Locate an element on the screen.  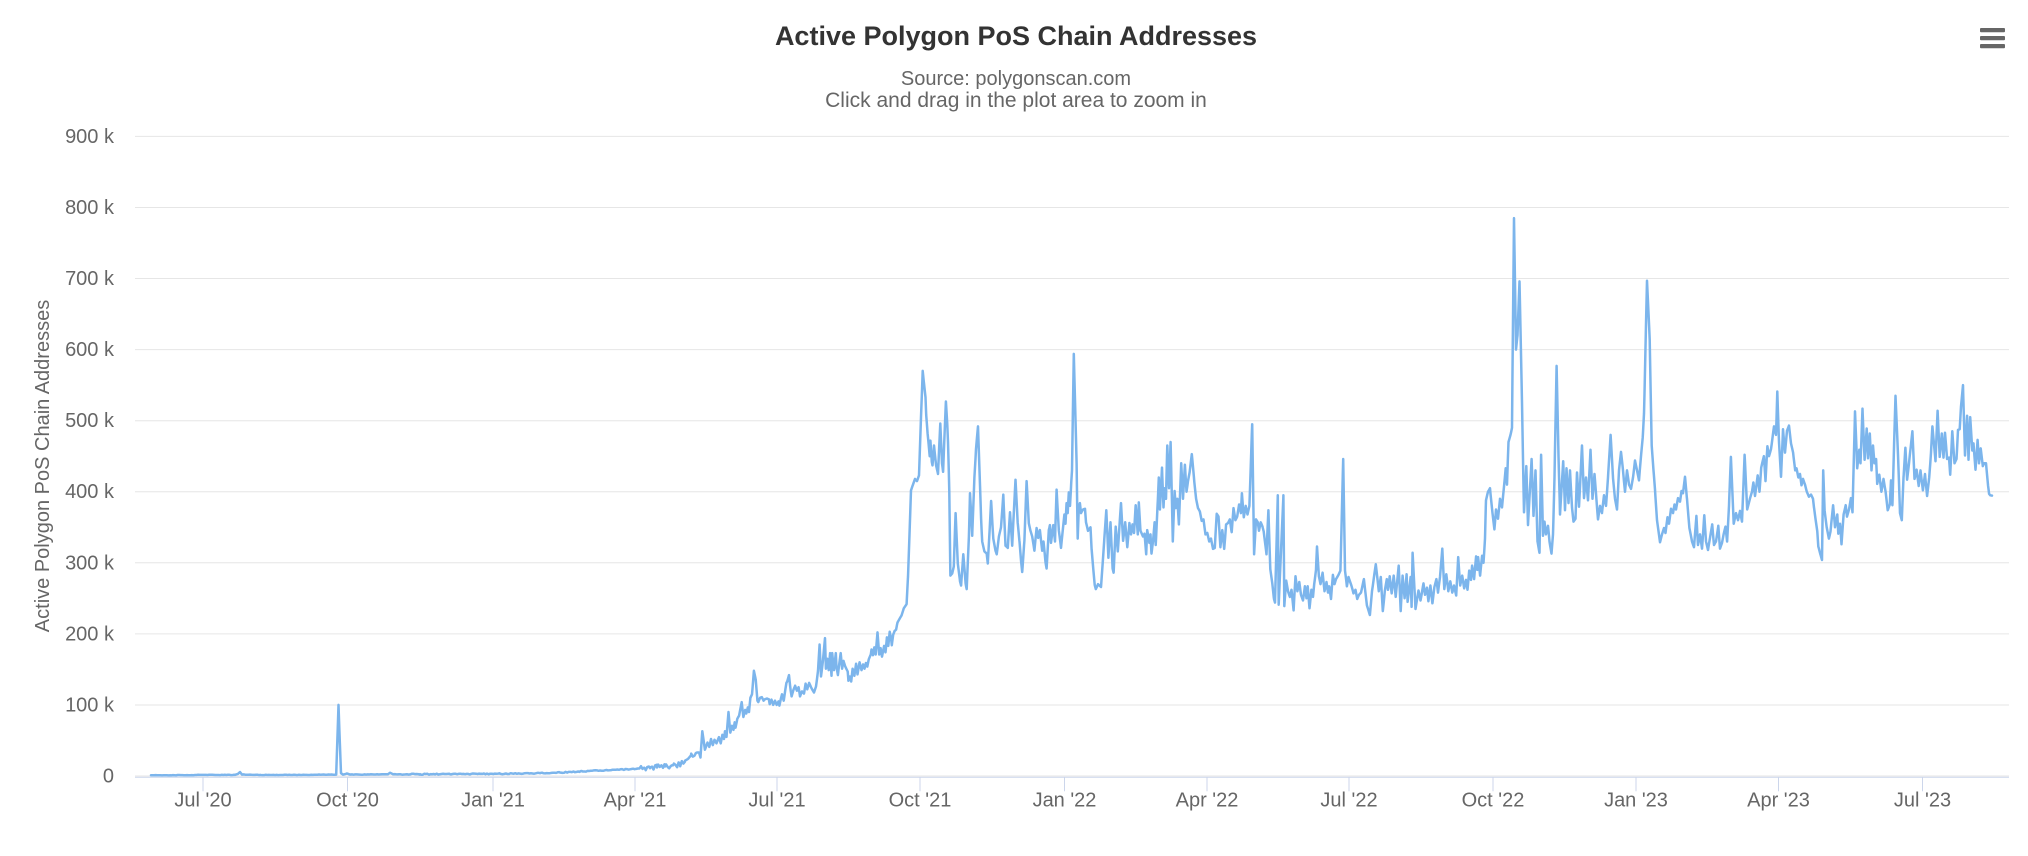
svg-text: Jul '21 is located at coordinates (776, 801).